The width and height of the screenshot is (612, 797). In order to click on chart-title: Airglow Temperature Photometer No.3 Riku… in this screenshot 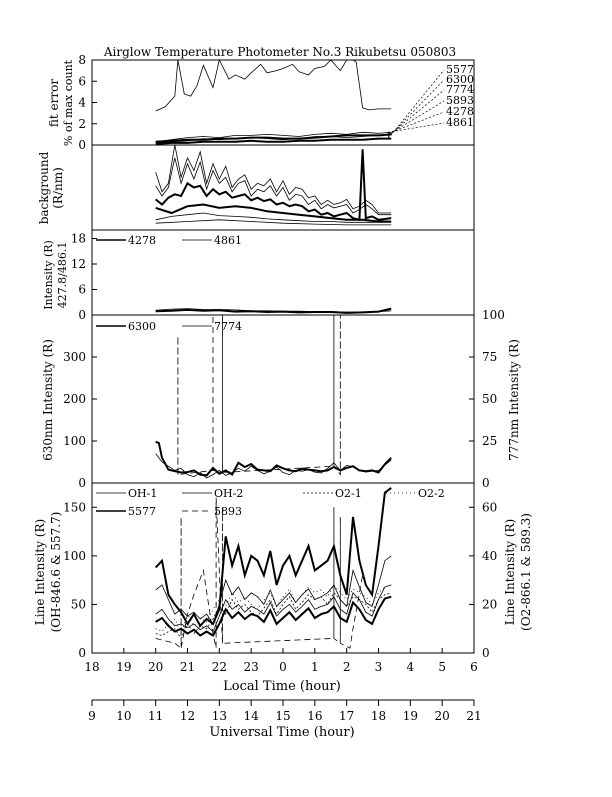, I will do `click(279, 52)`.